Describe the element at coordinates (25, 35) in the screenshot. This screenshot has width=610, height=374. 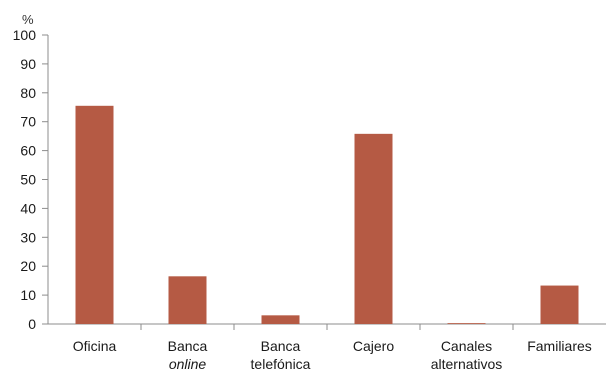
I see `y-tick-label: 100` at that location.